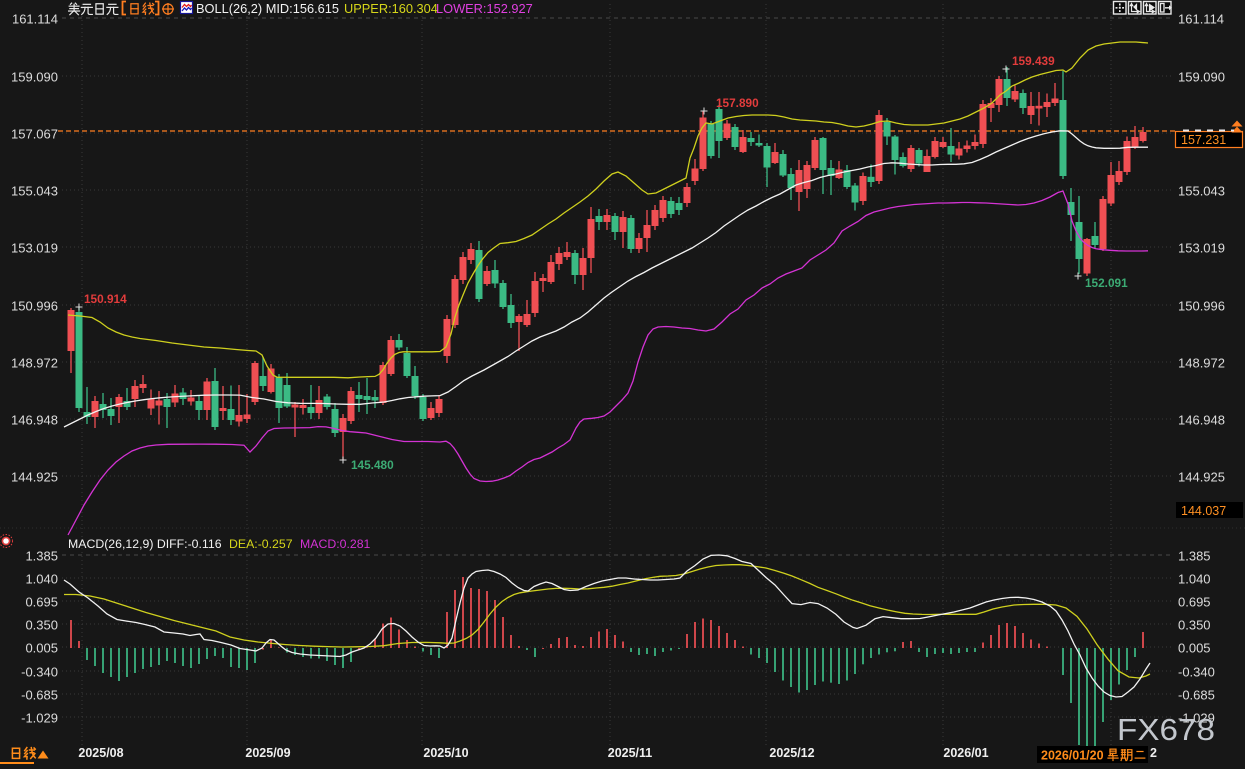  I want to click on svg-text: UPPER:160.304, so click(391, 8).